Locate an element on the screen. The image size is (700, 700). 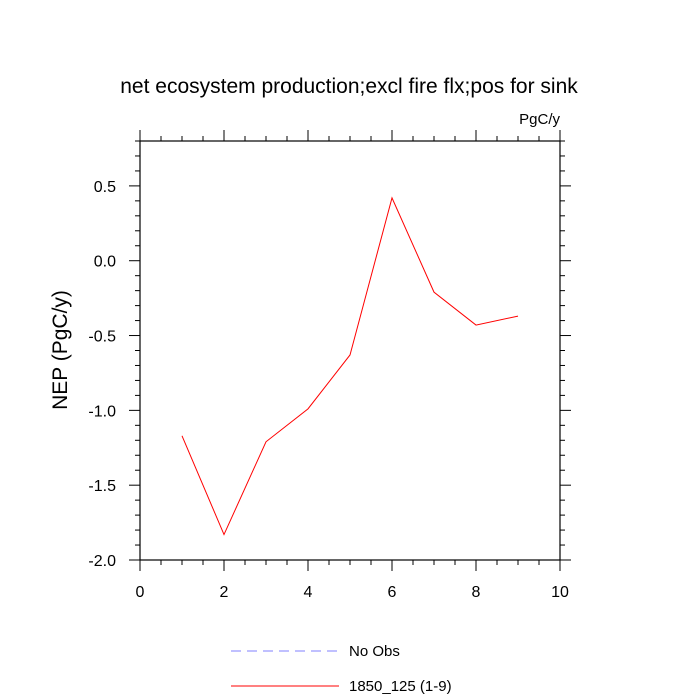
x-tick-label: 8 is located at coordinates (476, 592).